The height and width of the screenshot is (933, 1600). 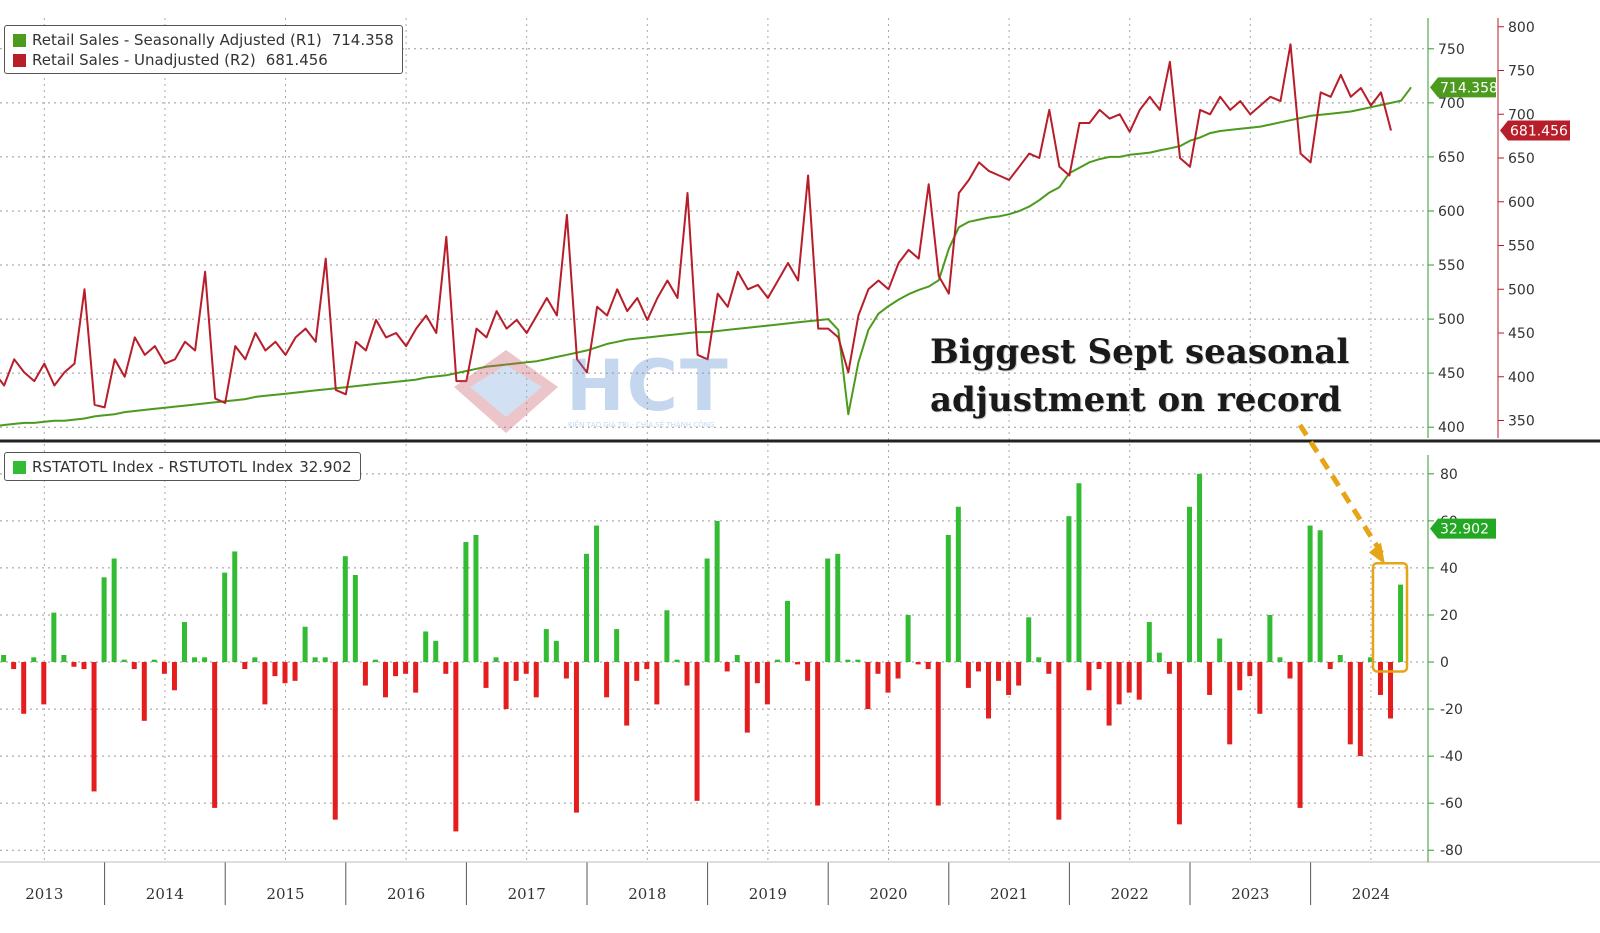 I want to click on year-label: 2016, so click(x=406, y=894).